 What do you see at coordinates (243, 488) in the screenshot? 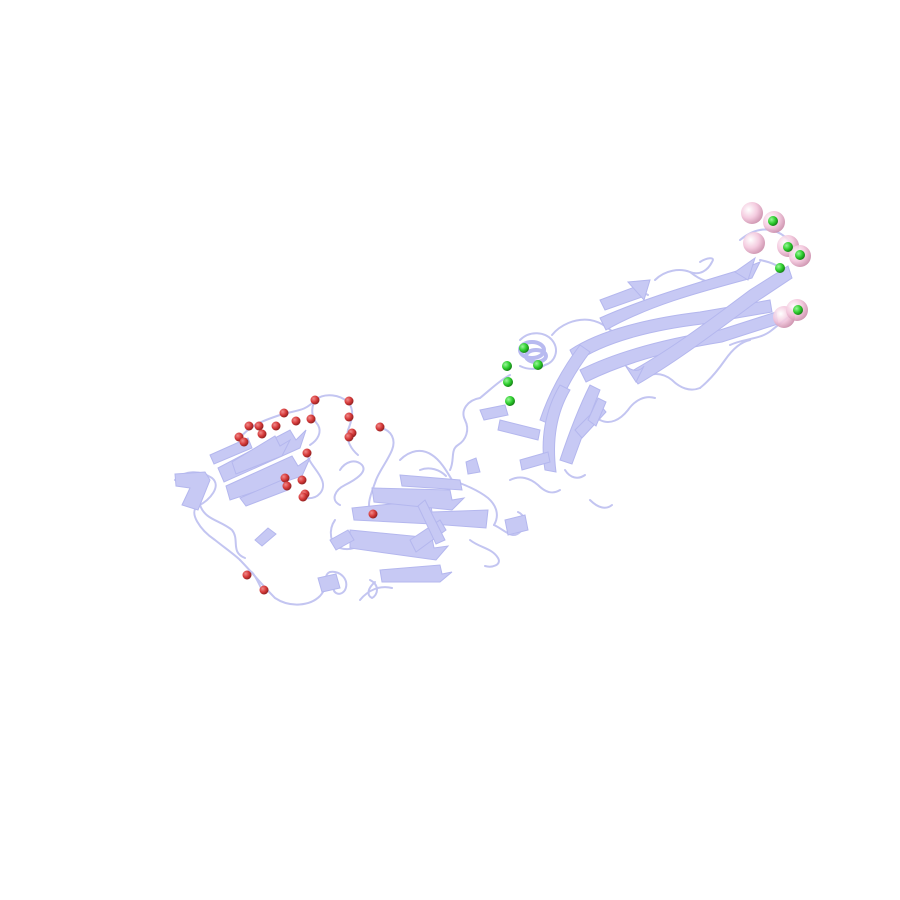
I see `beta-sheet-left-domain` at bounding box center [243, 488].